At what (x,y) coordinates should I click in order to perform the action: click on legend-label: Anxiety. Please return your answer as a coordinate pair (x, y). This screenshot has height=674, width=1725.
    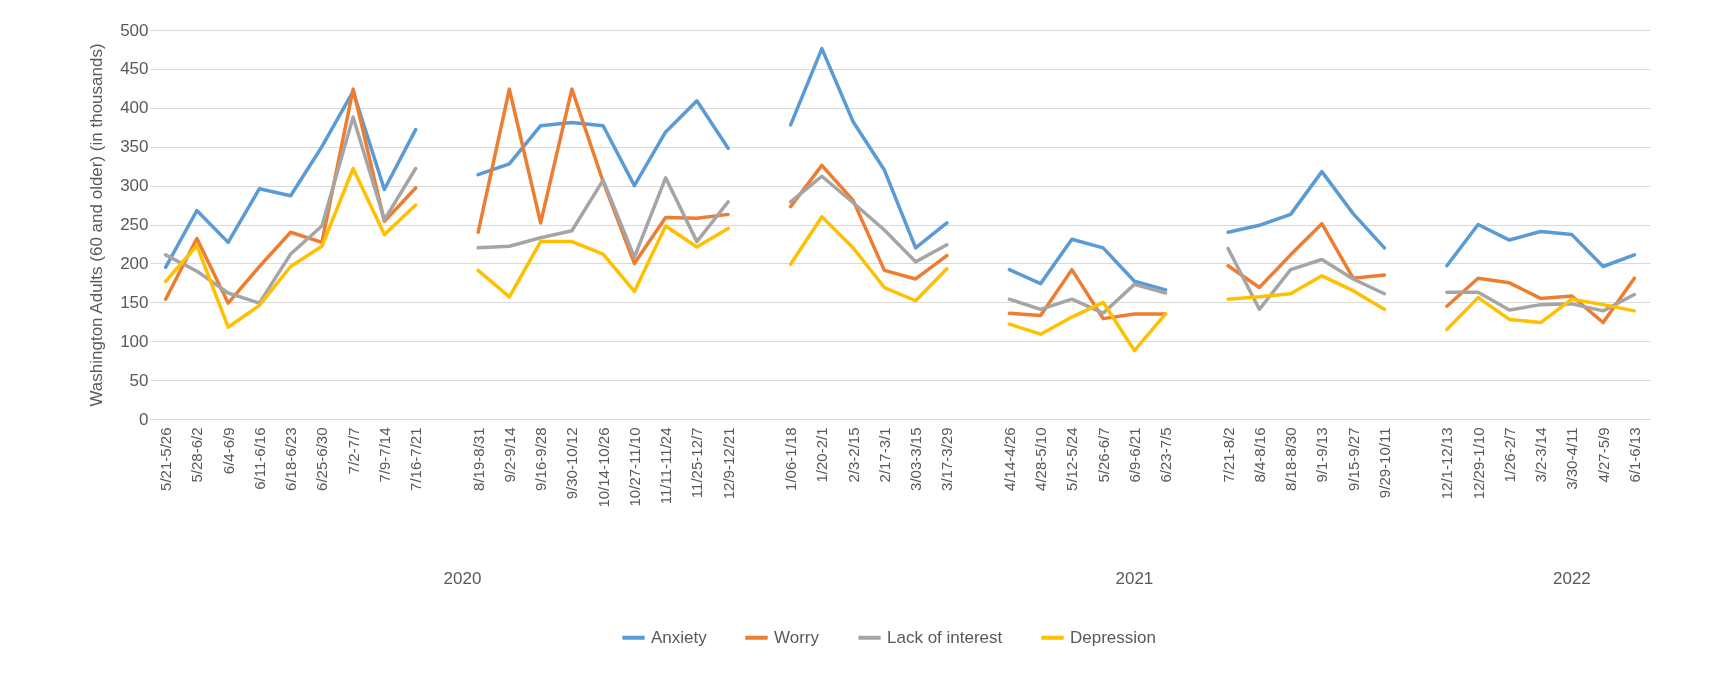
    Looking at the image, I should click on (679, 637).